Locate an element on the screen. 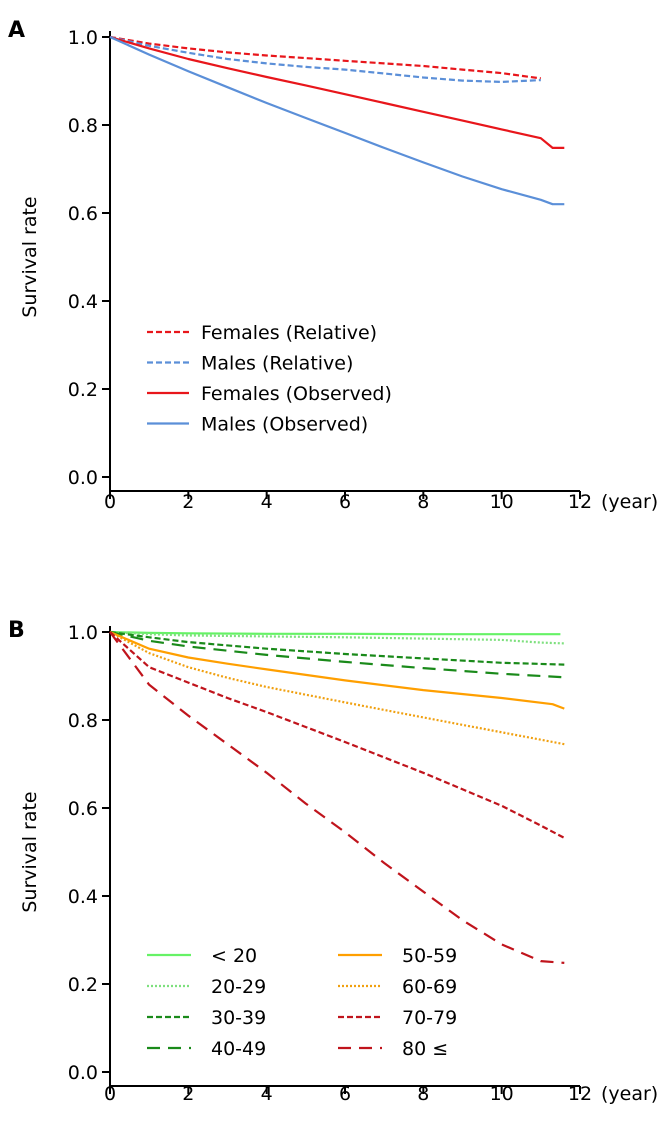 This screenshot has height=1129, width=671. legend-label: 40-49 is located at coordinates (238, 1049).